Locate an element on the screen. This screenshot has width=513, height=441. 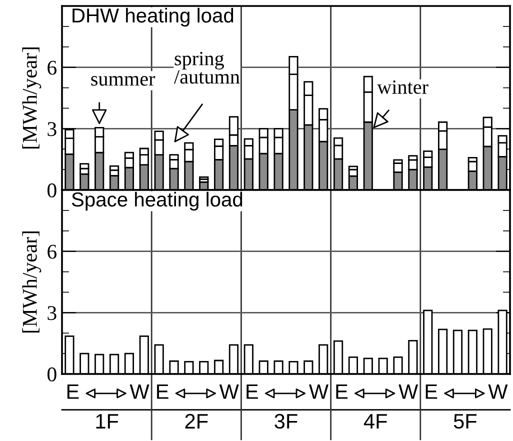
text: 4F is located at coordinates (375, 421).